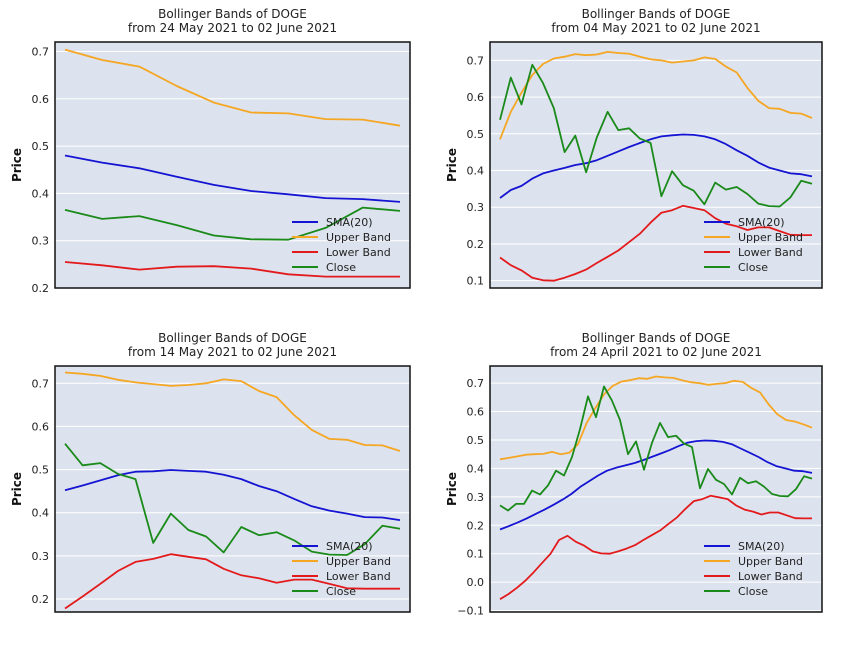 Image resolution: width=865 pixels, height=649 pixels. Describe the element at coordinates (232, 352) in the screenshot. I see `chart-title: from 14 May 2021 to 02 June 2021` at that location.